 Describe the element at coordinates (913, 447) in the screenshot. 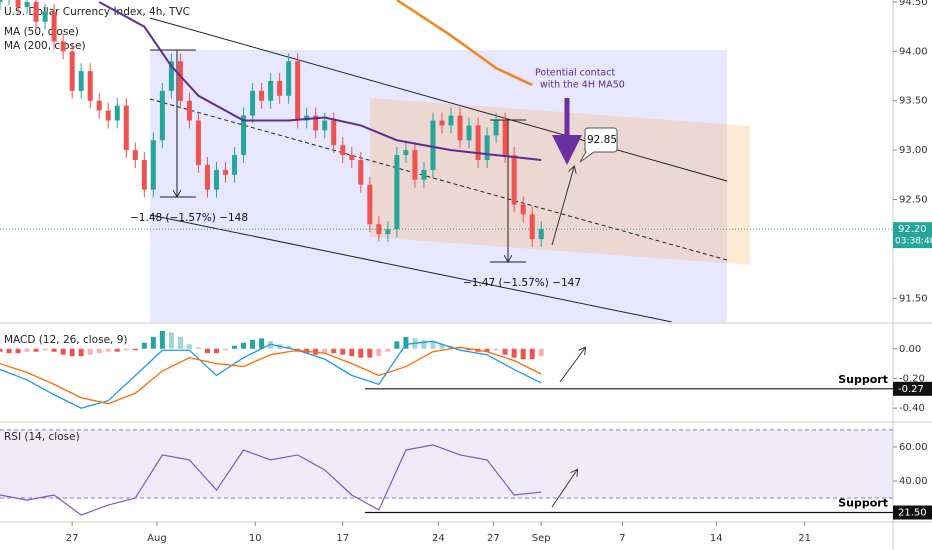

I see `y-tick-label: 60.00` at that location.